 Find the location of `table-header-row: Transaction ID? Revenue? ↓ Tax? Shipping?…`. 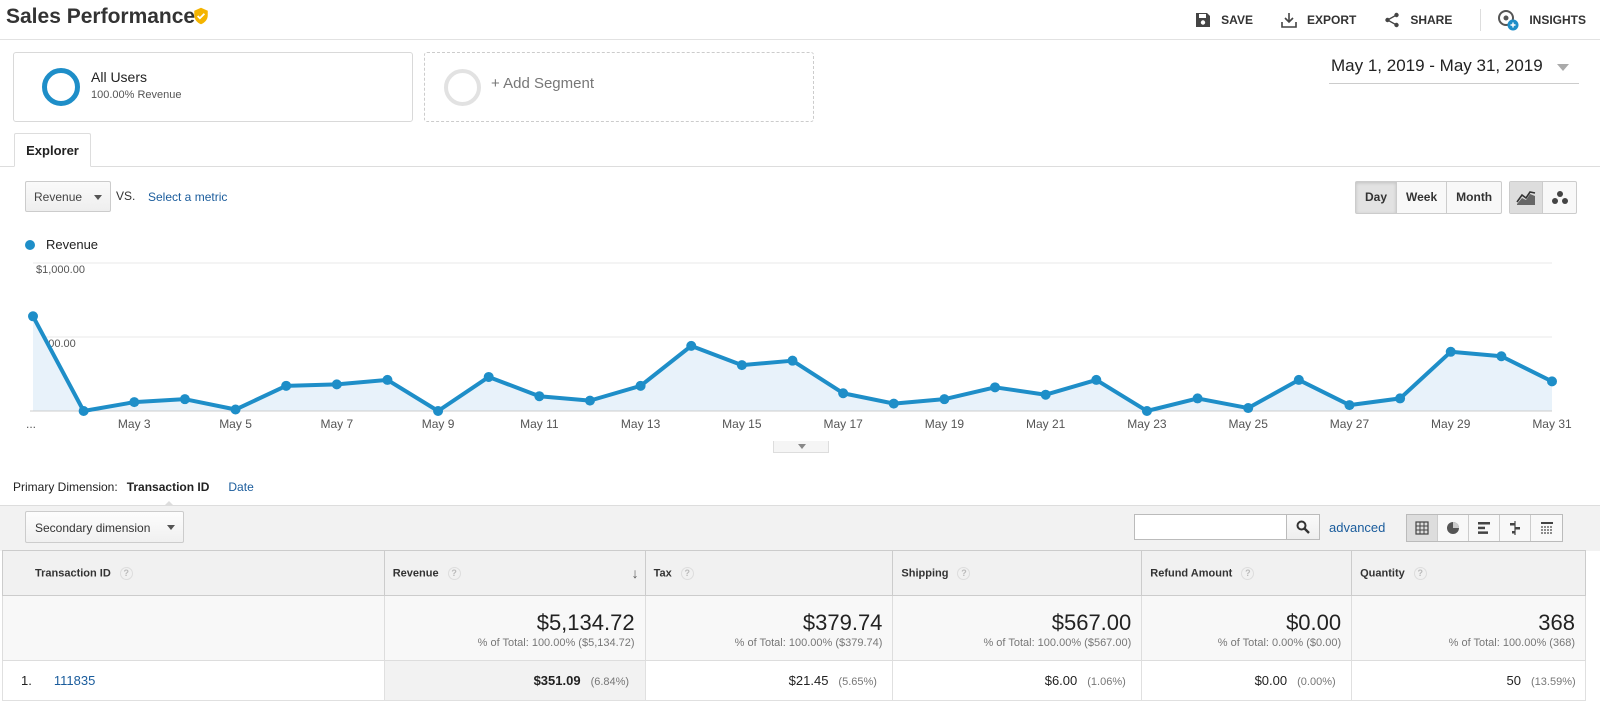

table-header-row: Transaction ID? Revenue? ↓ Tax? Shipping?… is located at coordinates (794, 573).